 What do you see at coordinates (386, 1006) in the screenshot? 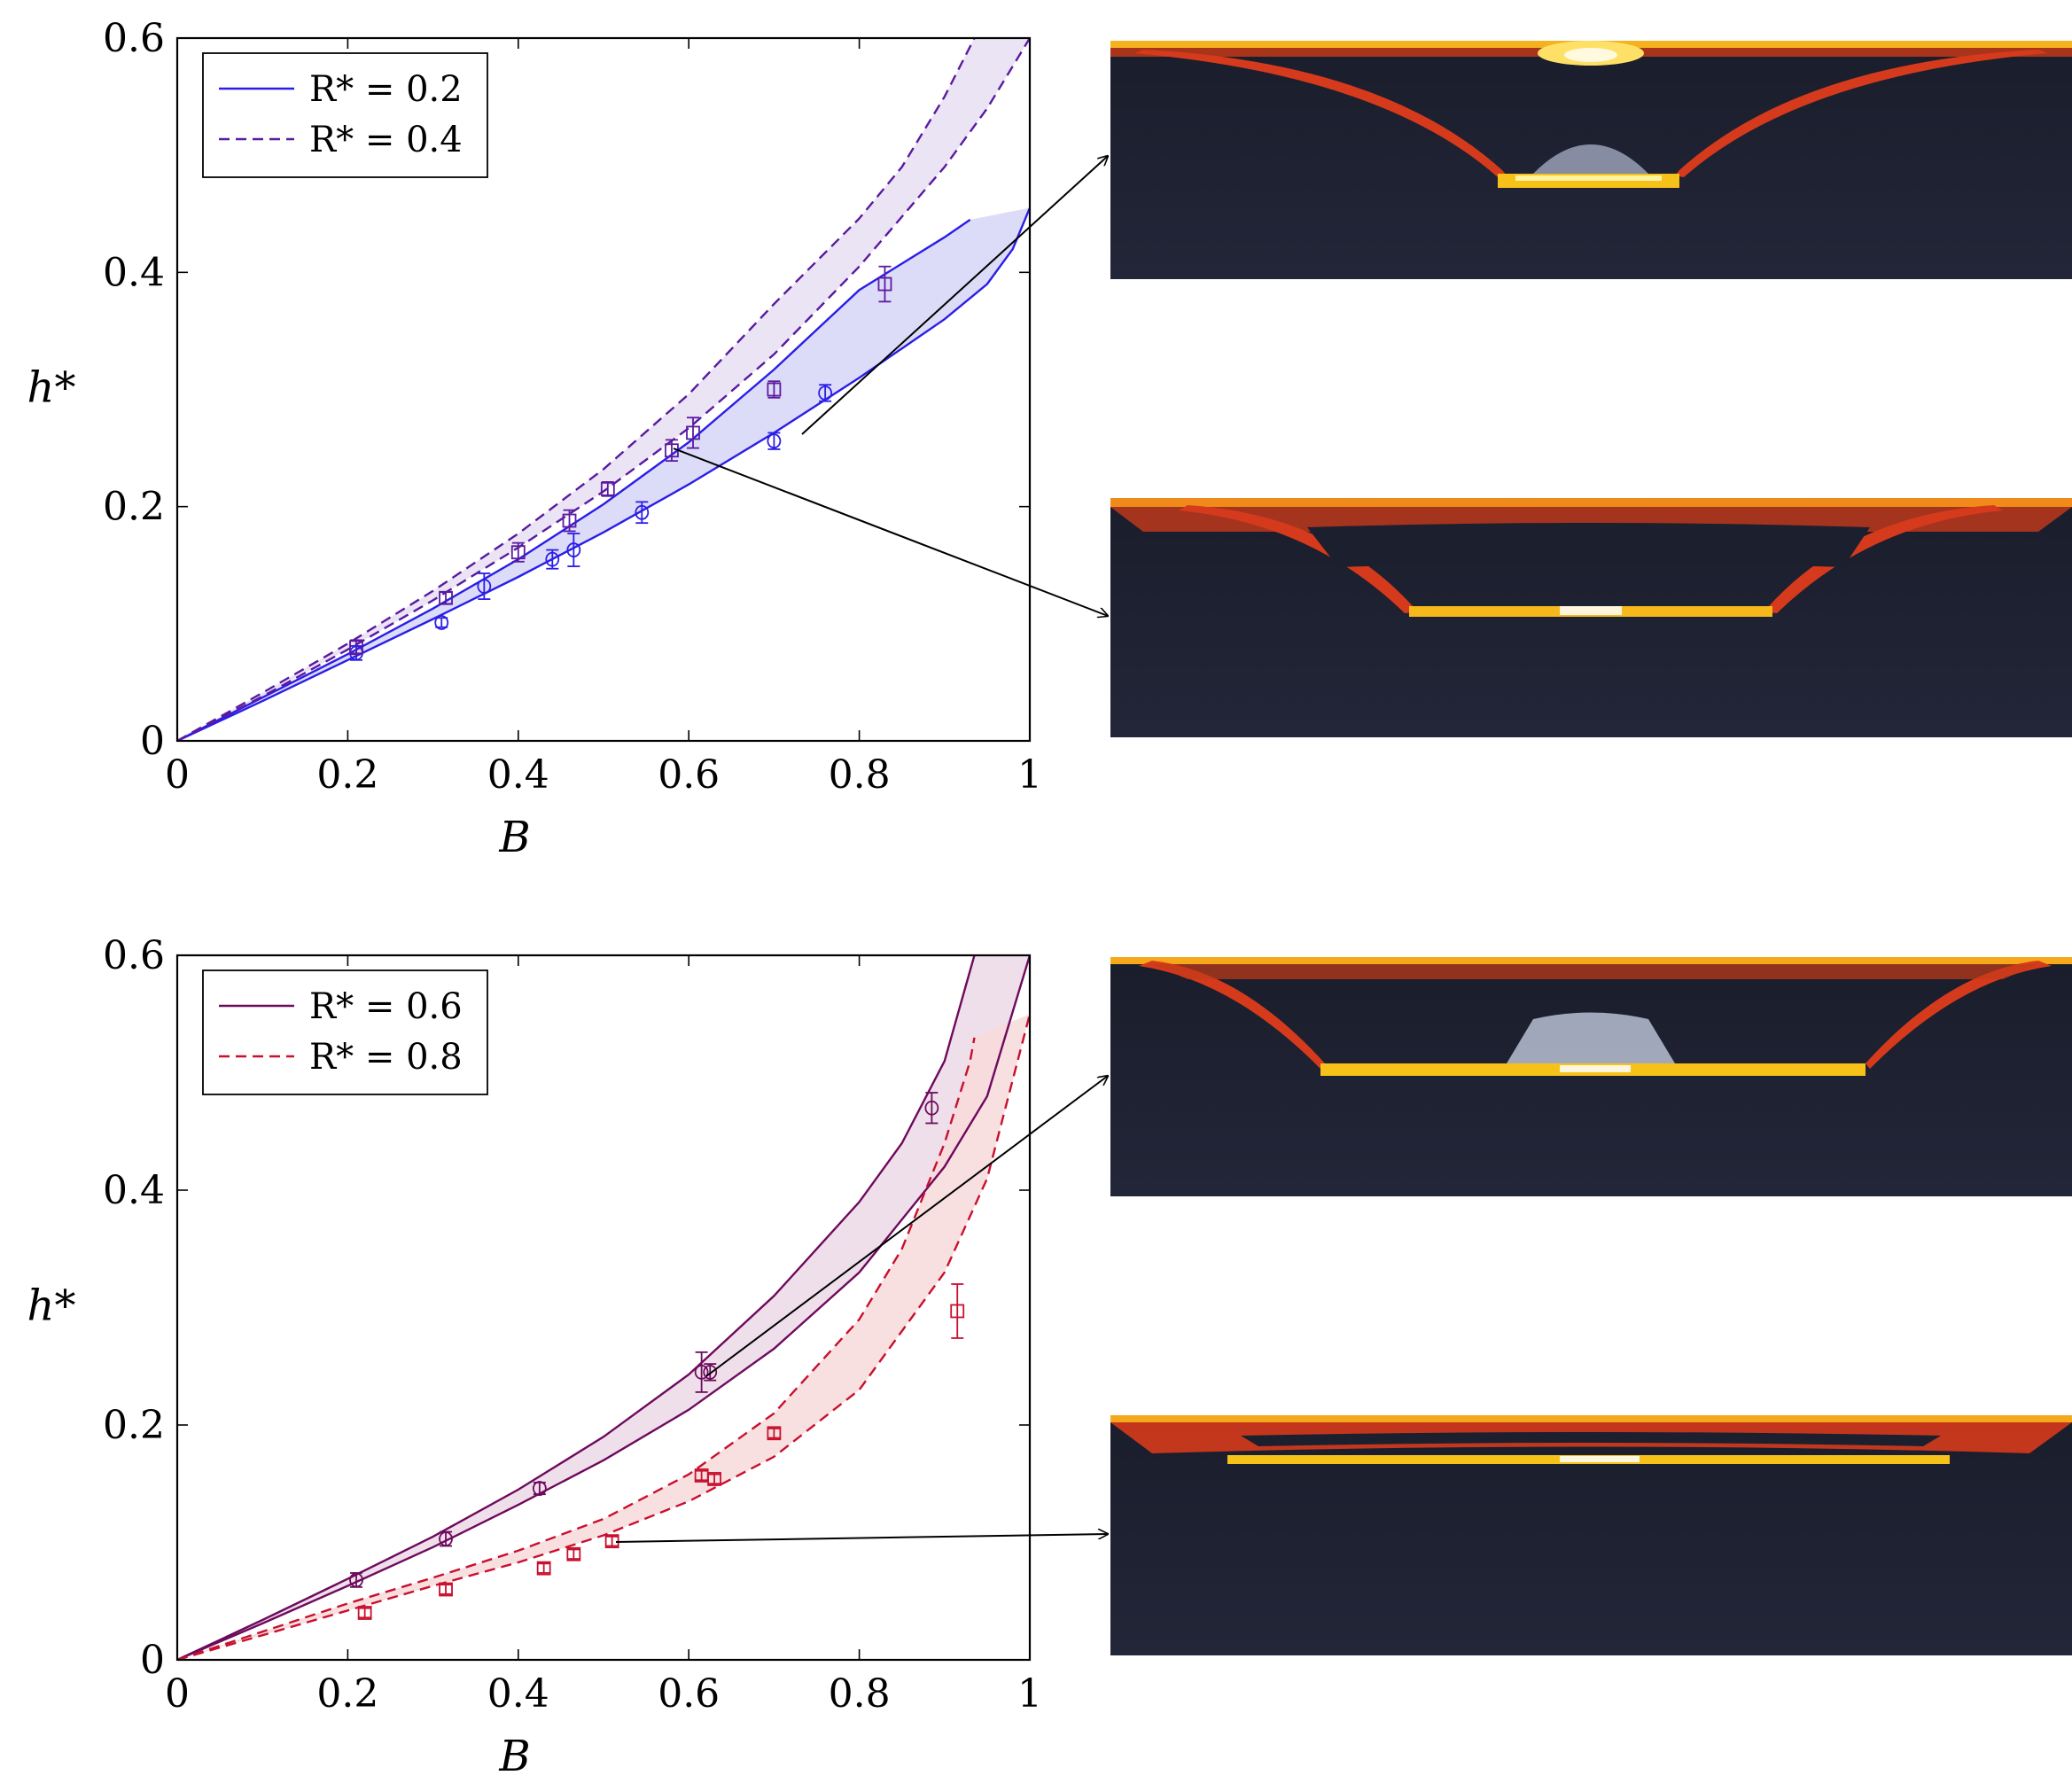
I see `legend-entry: R* = 0.6` at bounding box center [386, 1006].